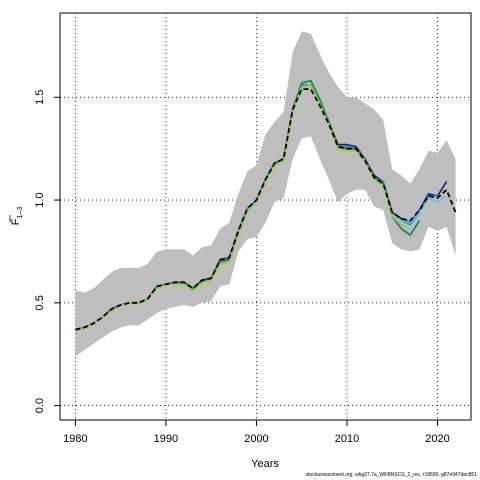 This screenshot has width=480, height=480. I want to click on x-axis: 1980 1990 2000 2010 2020, so click(256, 432).